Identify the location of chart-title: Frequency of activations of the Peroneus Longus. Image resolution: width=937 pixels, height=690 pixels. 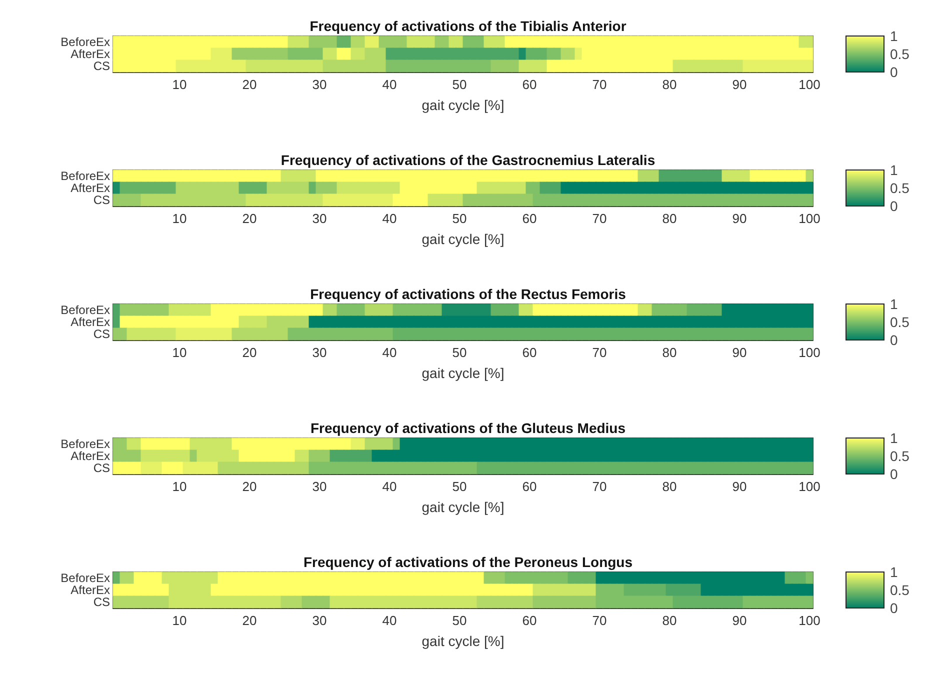
(468, 562).